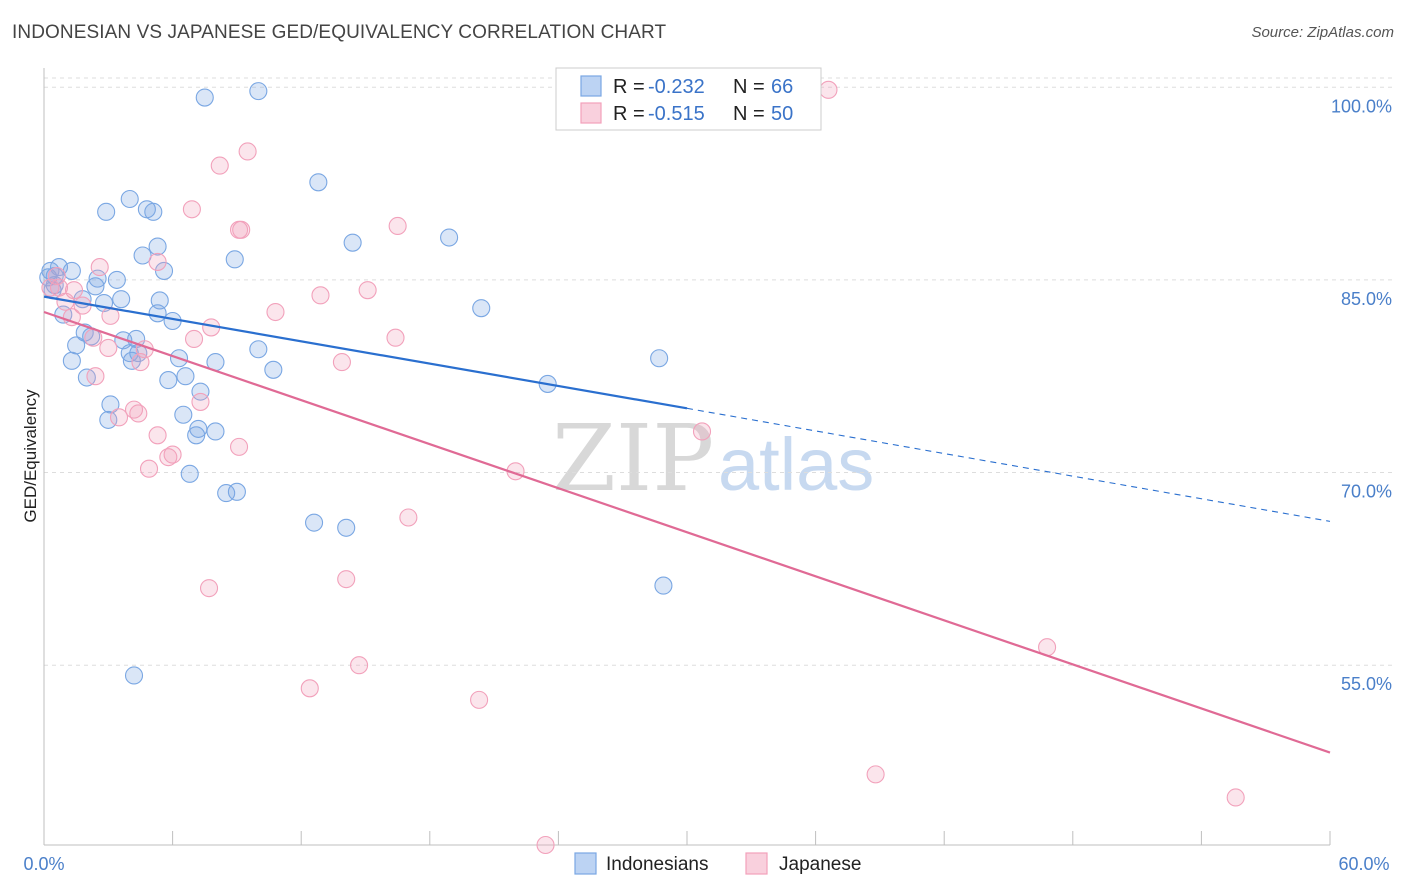 The height and width of the screenshot is (892, 1406). What do you see at coordinates (1366, 299) in the screenshot?
I see `y-tick-label-85: 85.0%` at bounding box center [1366, 299].